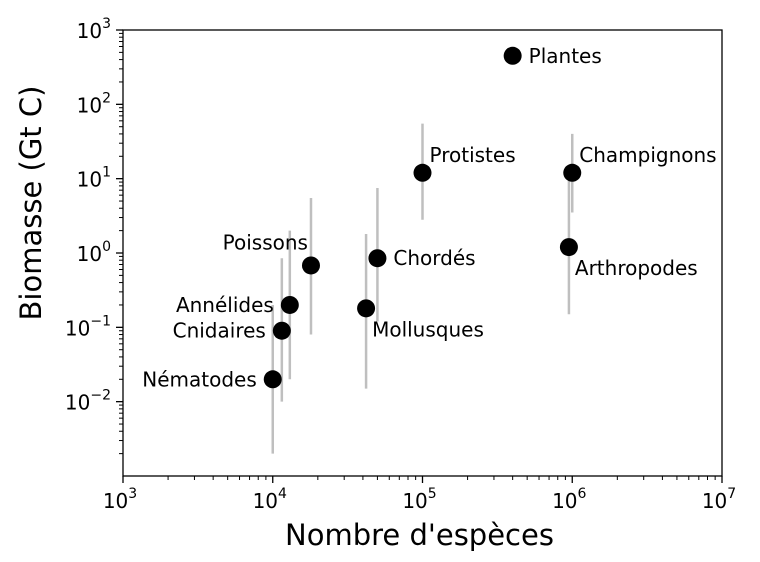 The width and height of the screenshot is (760, 562). I want to click on x-axis-ticks: 10³ 10⁴ 10⁵ 10⁶ 10⁷, so click(419, 494).